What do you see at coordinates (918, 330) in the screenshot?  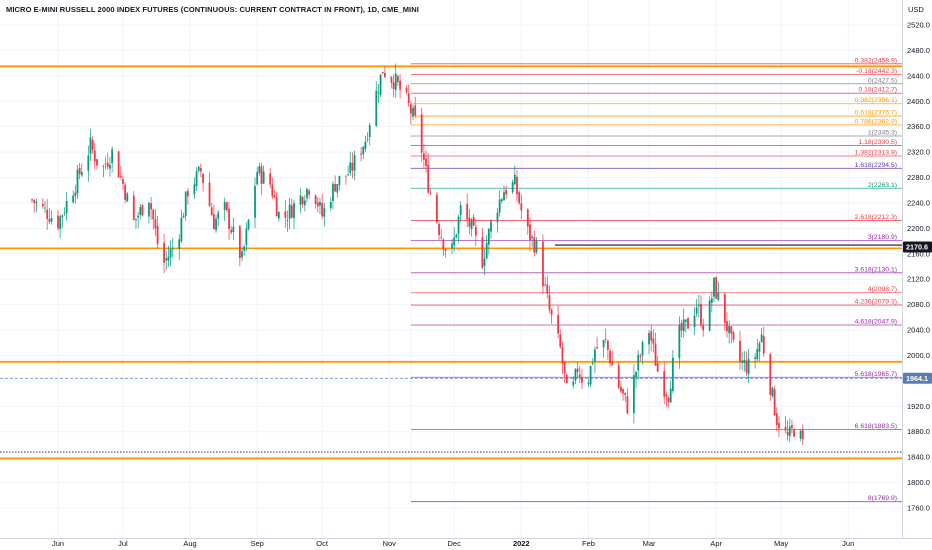 I see `y-tick-label: 2040.0` at bounding box center [918, 330].